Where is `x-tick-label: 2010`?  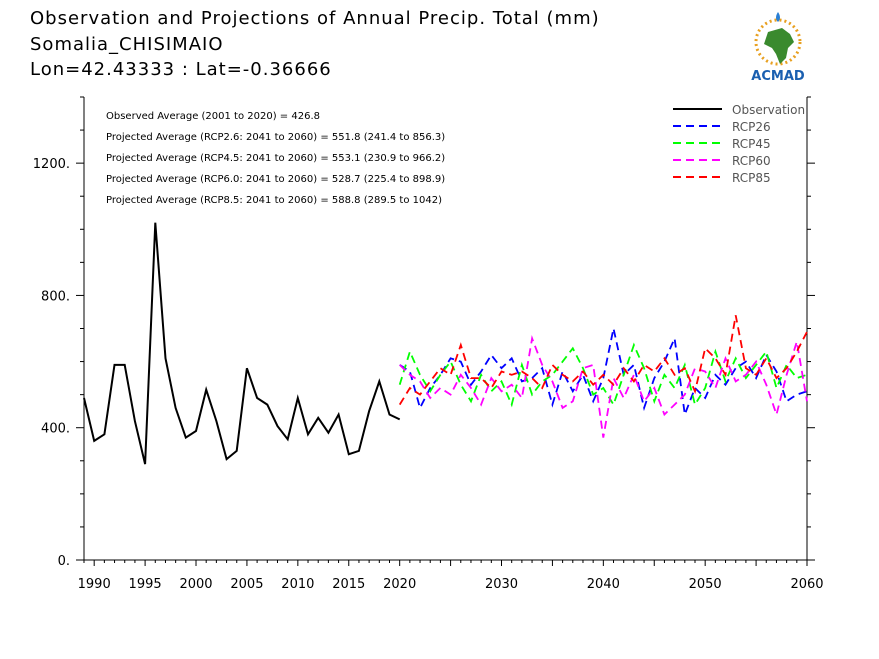
x-tick-label: 2010 is located at coordinates (297, 584).